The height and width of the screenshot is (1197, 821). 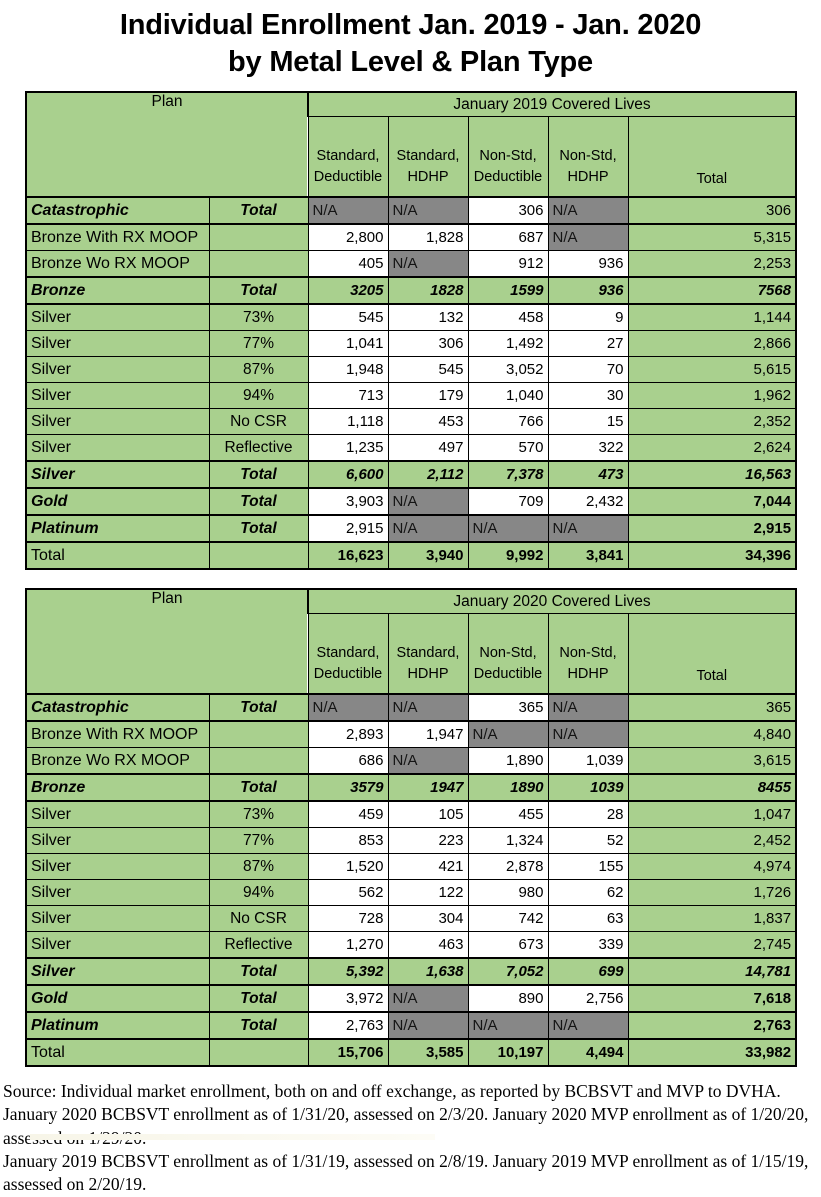 What do you see at coordinates (428, 422) in the screenshot?
I see `value-cell: 453` at bounding box center [428, 422].